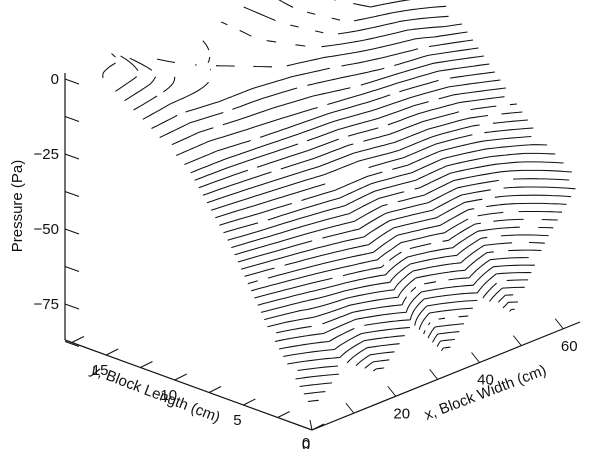  I want to click on x-tick-label: 20, so click(401, 413).